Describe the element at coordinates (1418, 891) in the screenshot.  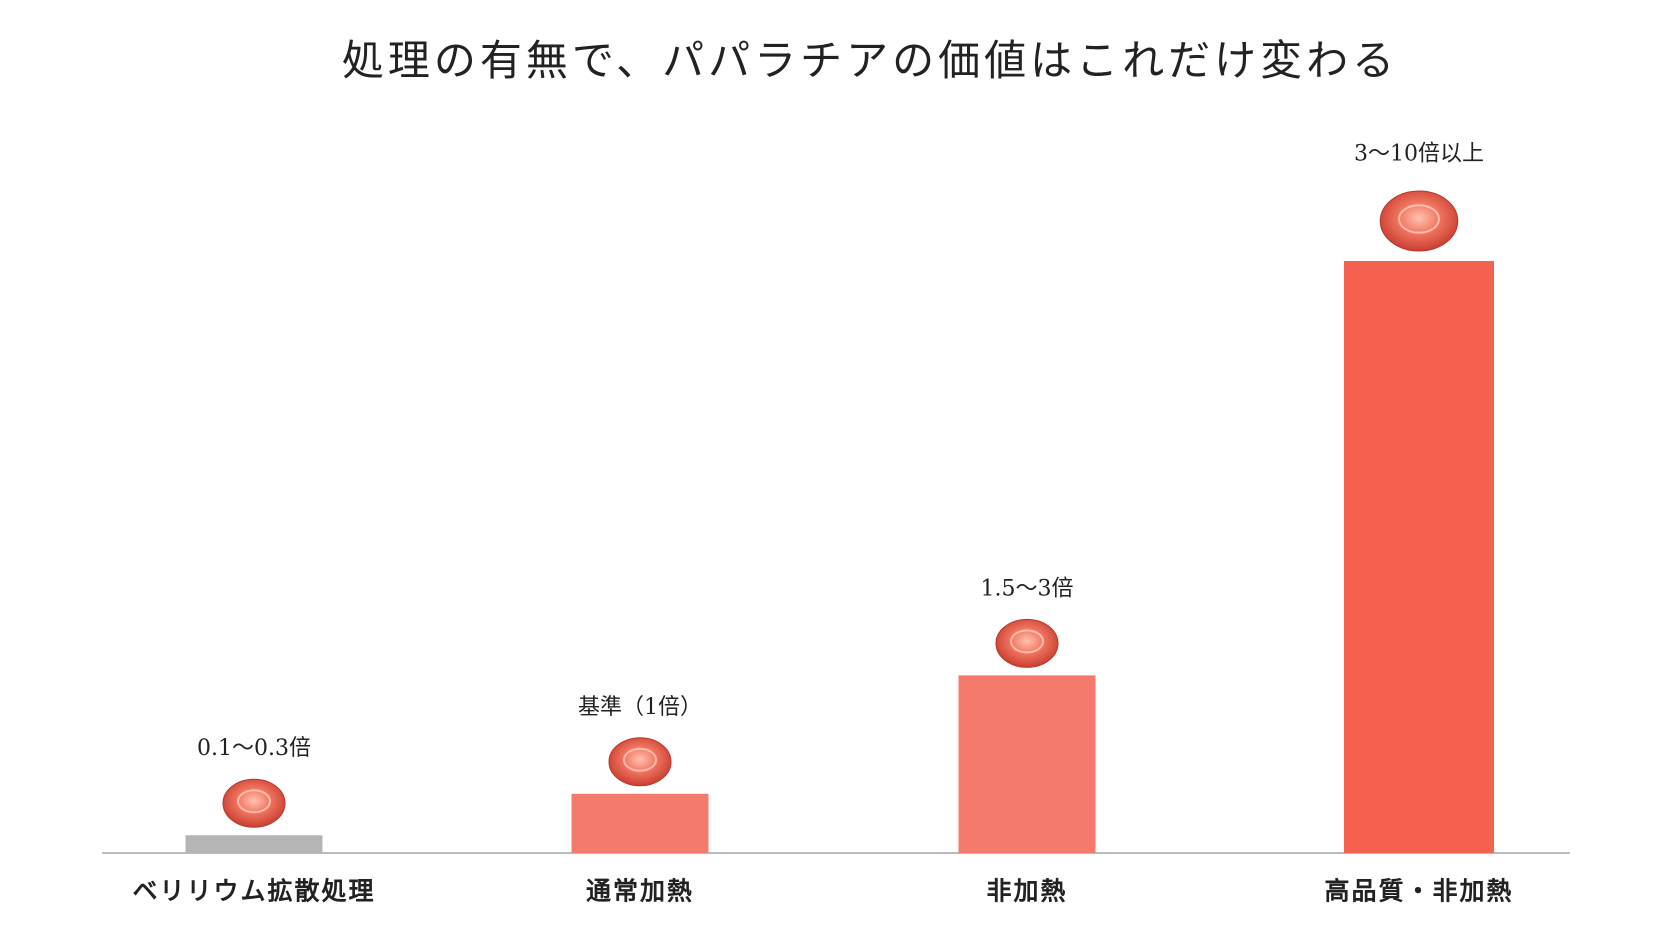
I see `x-tick-label: 高品質・非加熱` at that location.